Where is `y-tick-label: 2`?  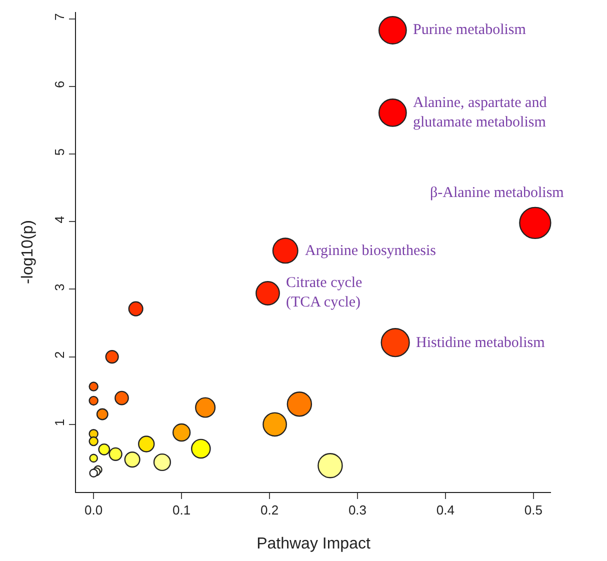
y-tick-label: 2 is located at coordinates (59, 354).